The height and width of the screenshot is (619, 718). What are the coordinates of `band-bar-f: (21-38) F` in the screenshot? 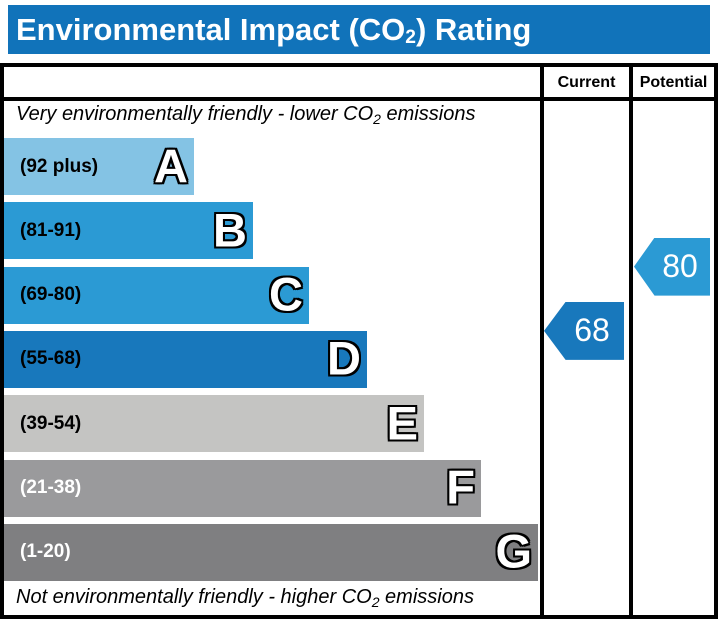 It's located at (242, 488).